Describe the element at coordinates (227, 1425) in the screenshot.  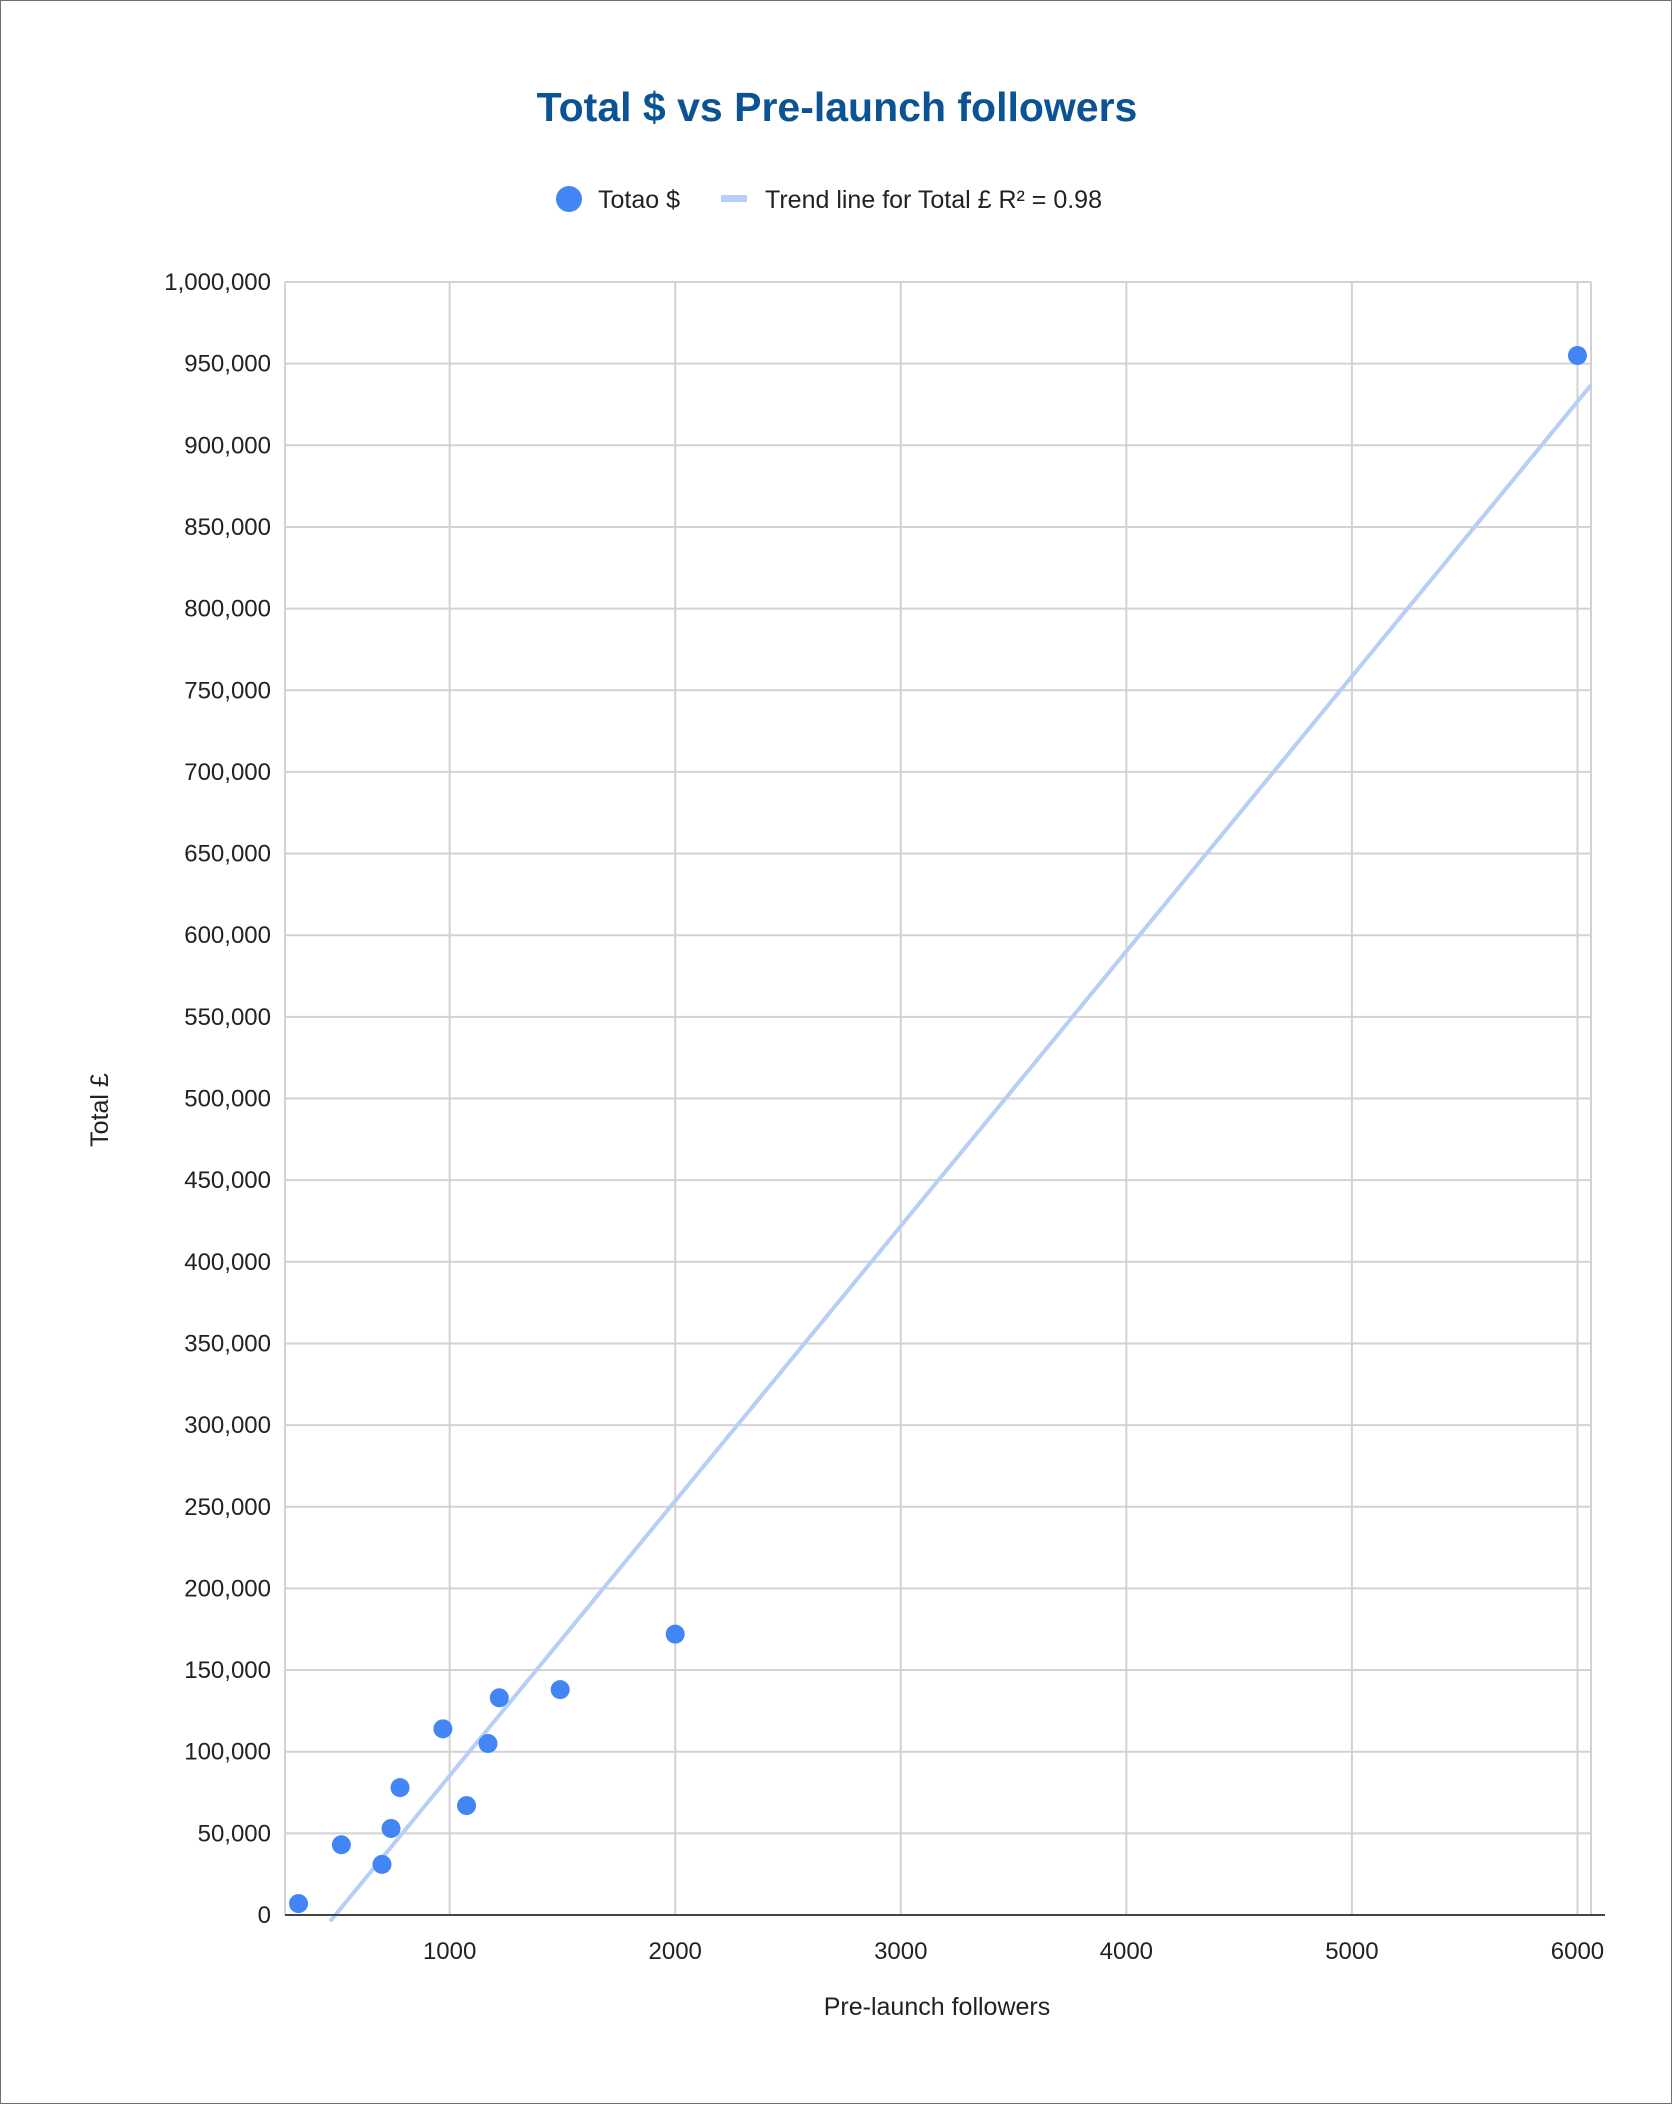
I see `y-tick-label: 300,000` at that location.